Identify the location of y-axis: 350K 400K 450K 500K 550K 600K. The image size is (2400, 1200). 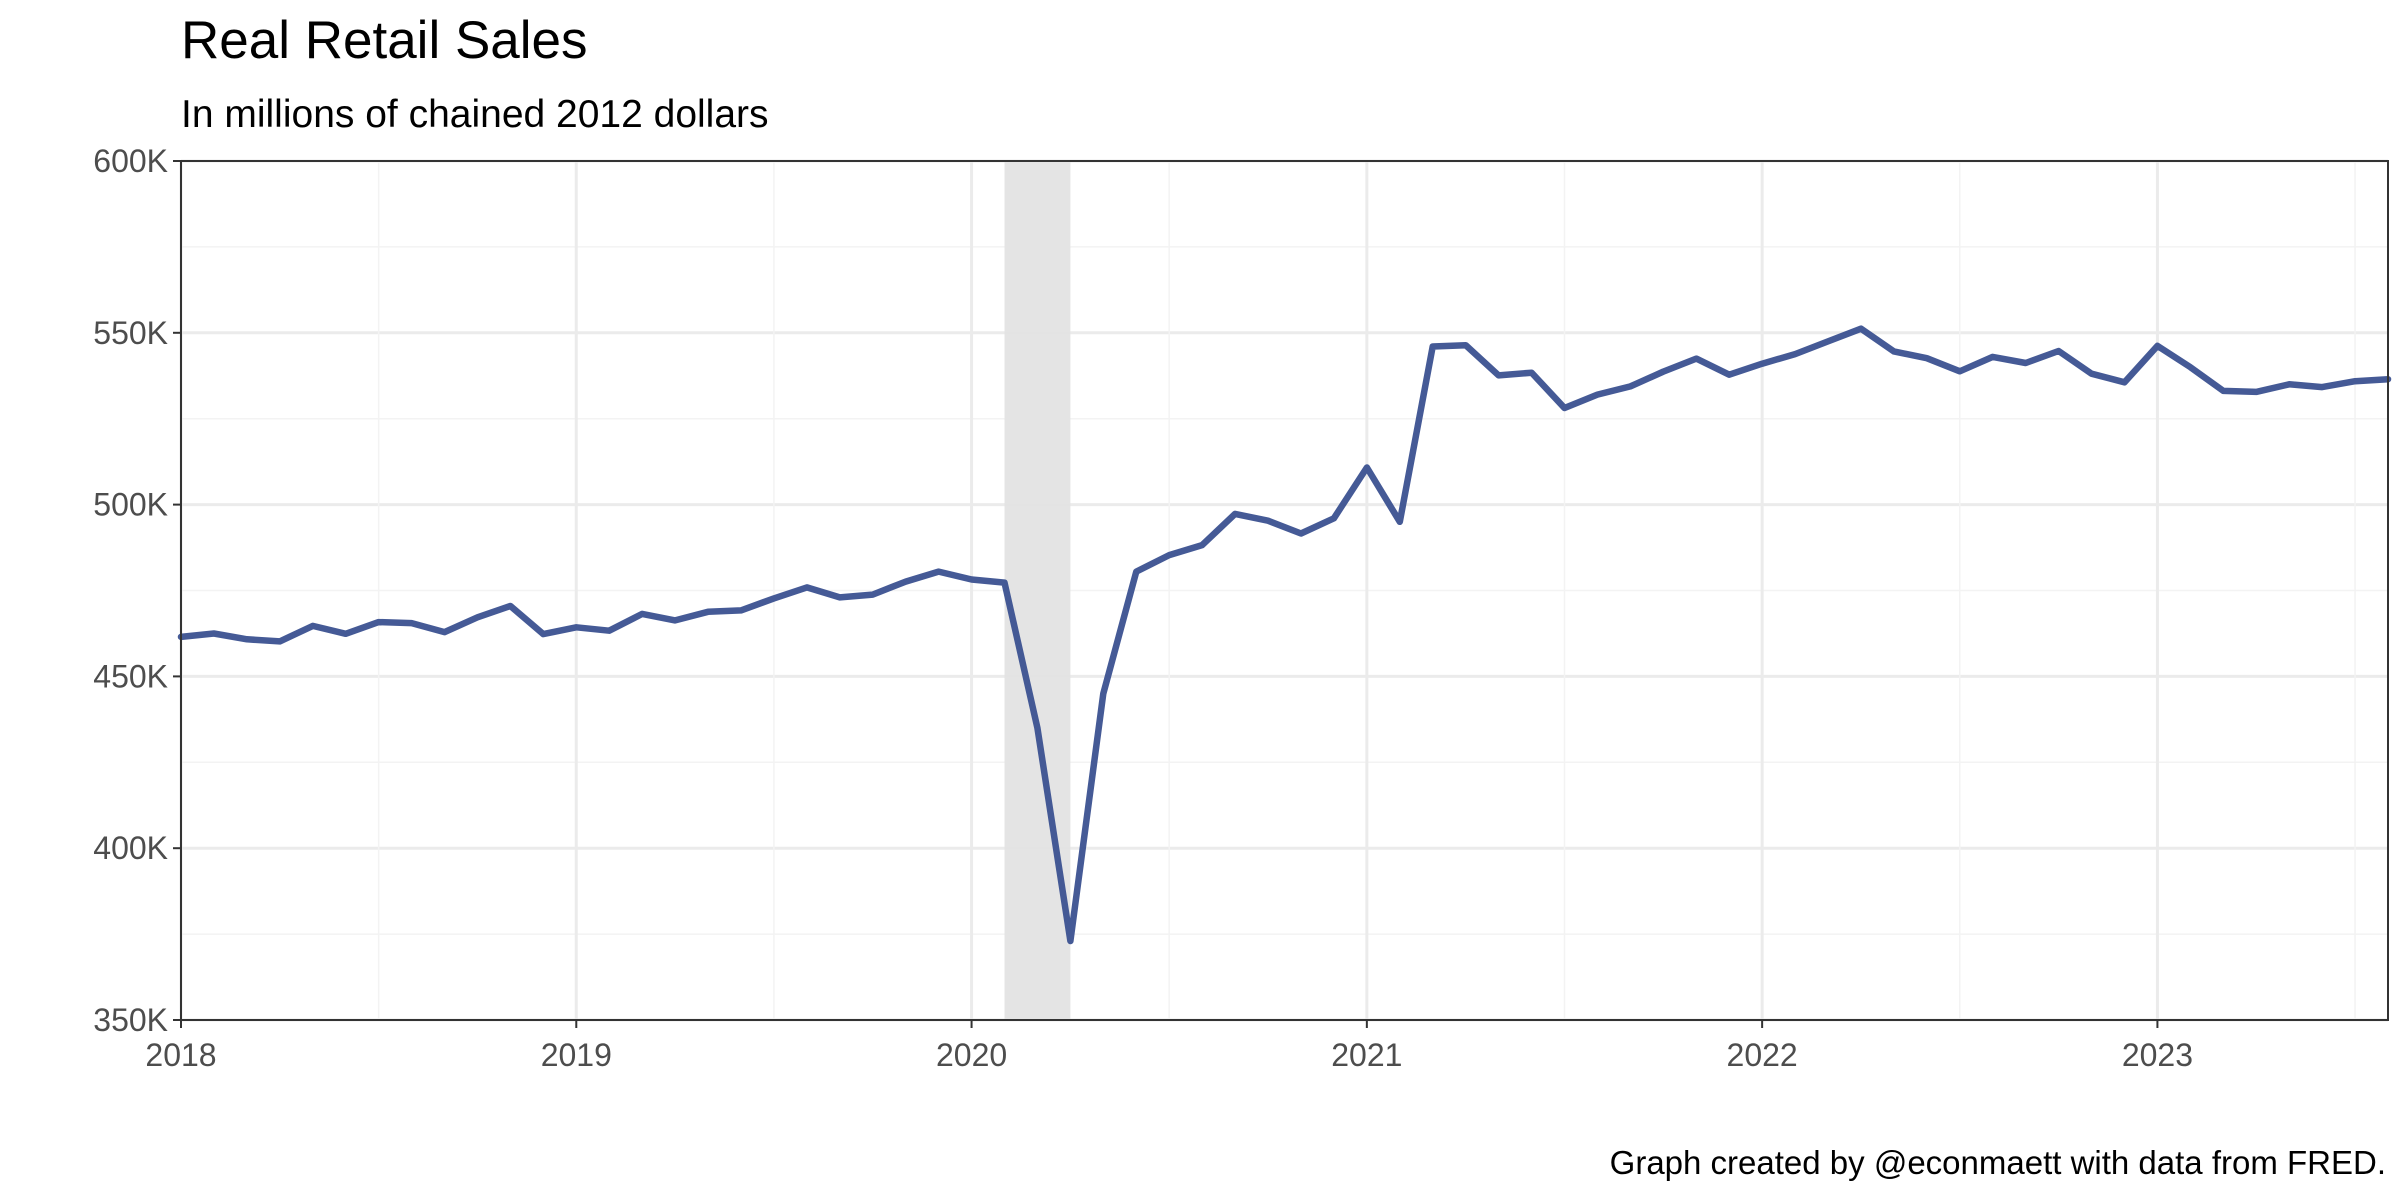
(137, 590).